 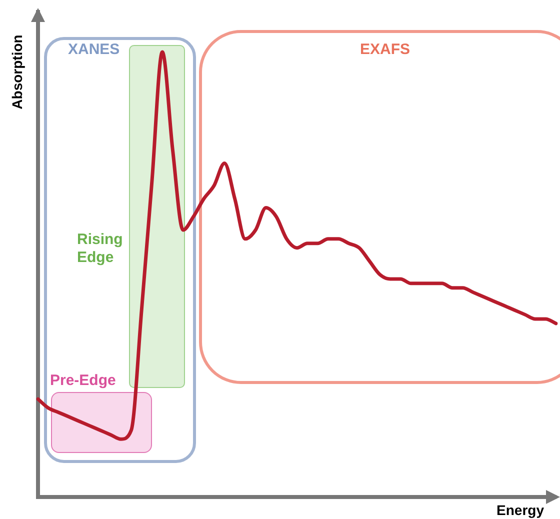 I want to click on annotation: Rising Edge, so click(x=100, y=249).